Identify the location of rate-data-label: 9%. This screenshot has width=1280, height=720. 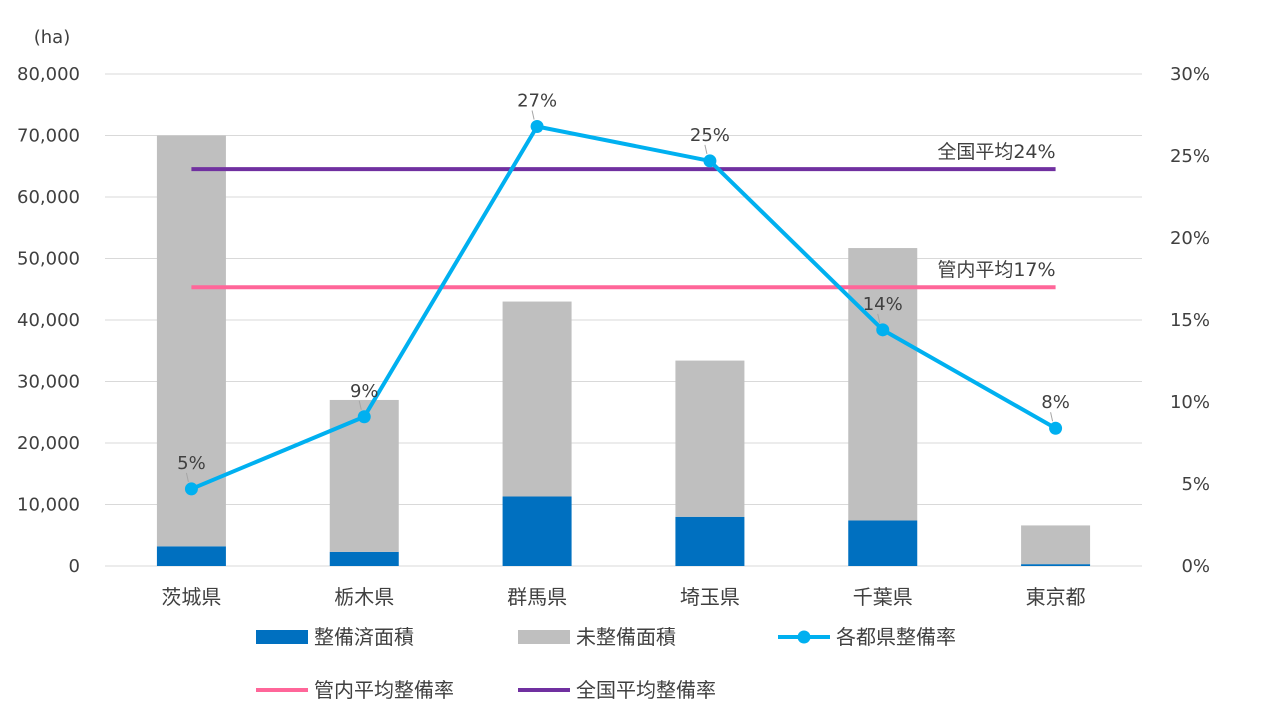
(364, 391).